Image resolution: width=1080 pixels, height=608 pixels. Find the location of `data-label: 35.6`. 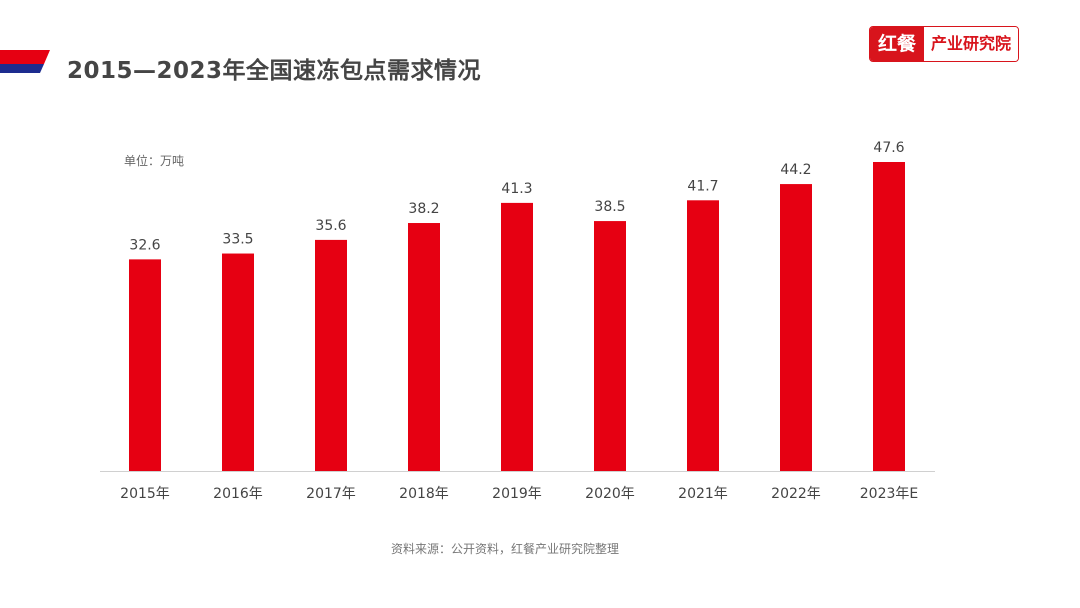

data-label: 35.6 is located at coordinates (330, 226).